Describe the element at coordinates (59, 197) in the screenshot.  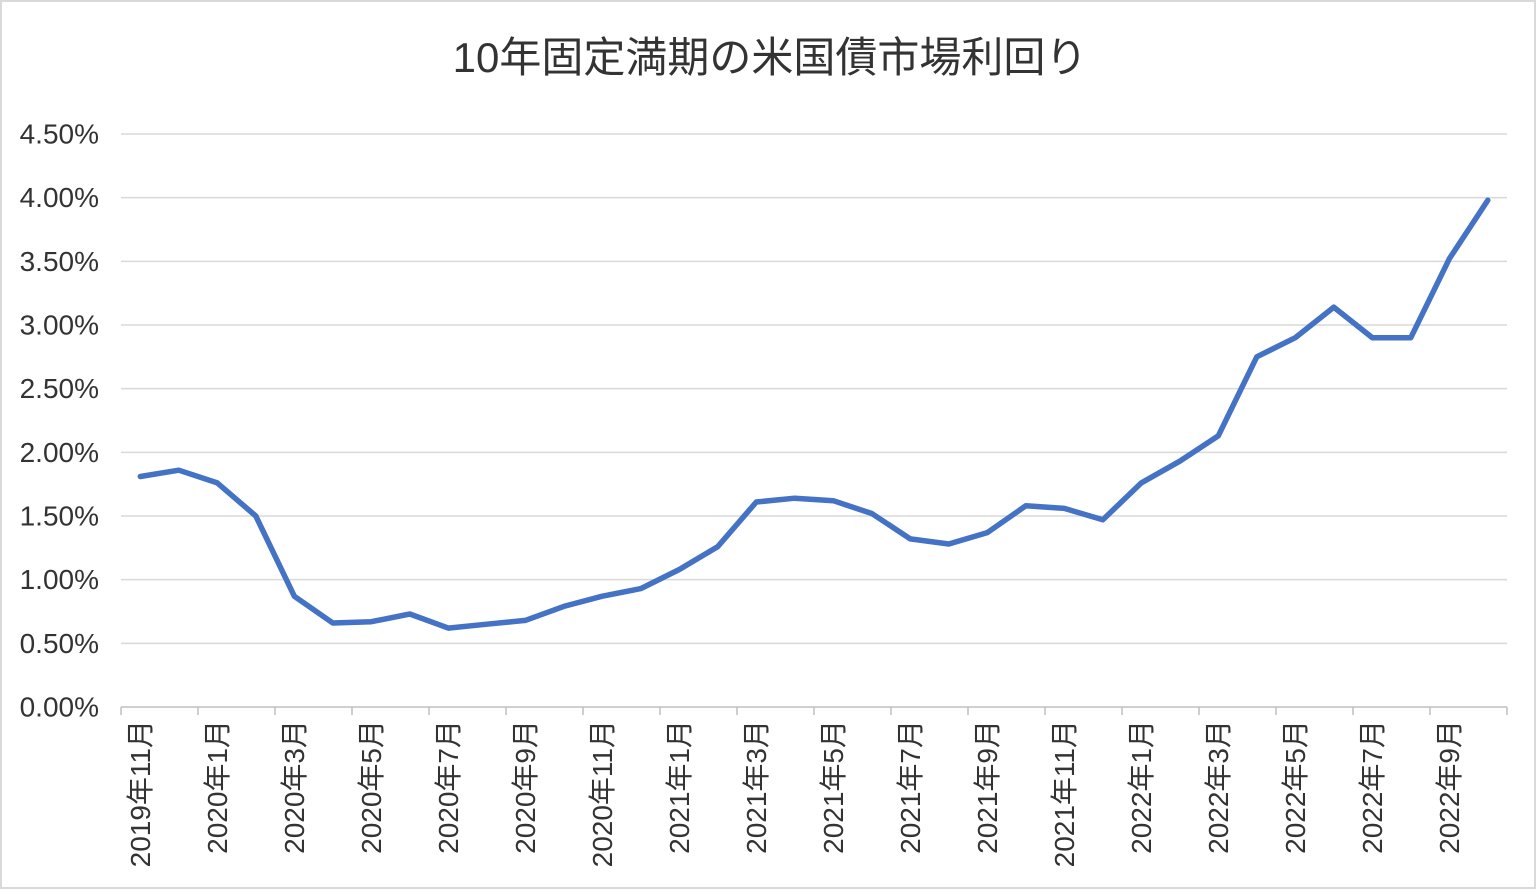
I see `y-axis-tick-label: 4.00%` at that location.